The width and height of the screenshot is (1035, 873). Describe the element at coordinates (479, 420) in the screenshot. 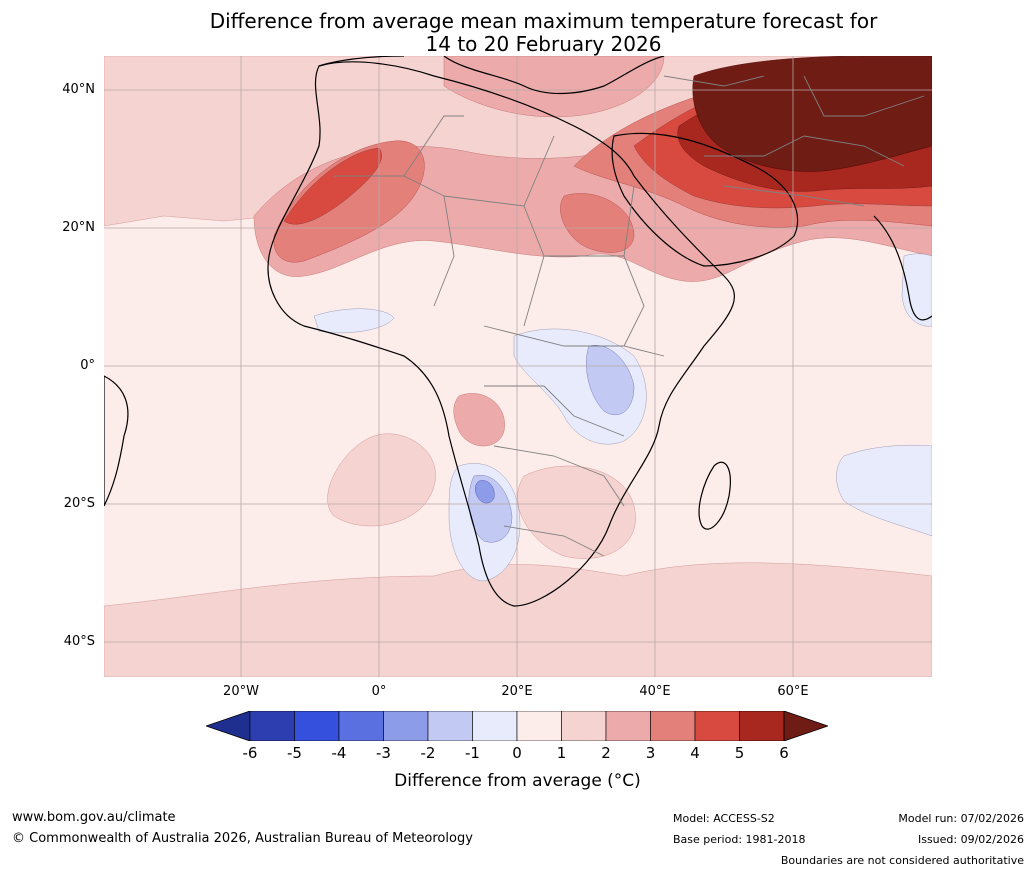

I see `anomaly-zone-plus2-angola` at that location.